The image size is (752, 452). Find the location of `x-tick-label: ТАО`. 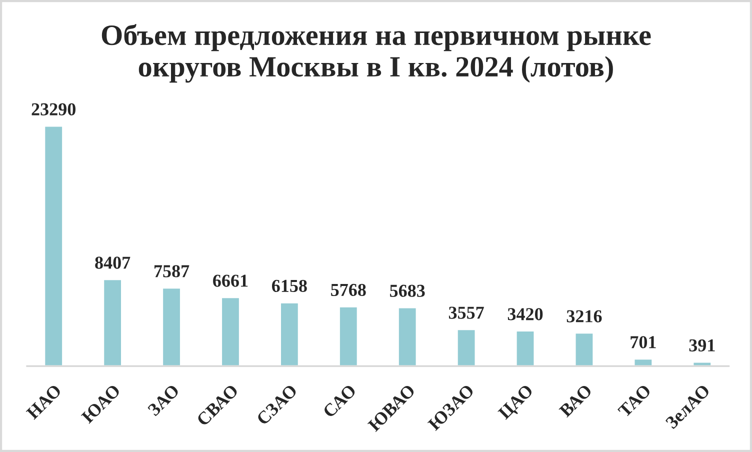

x-tick-label: ТАО is located at coordinates (634, 401).